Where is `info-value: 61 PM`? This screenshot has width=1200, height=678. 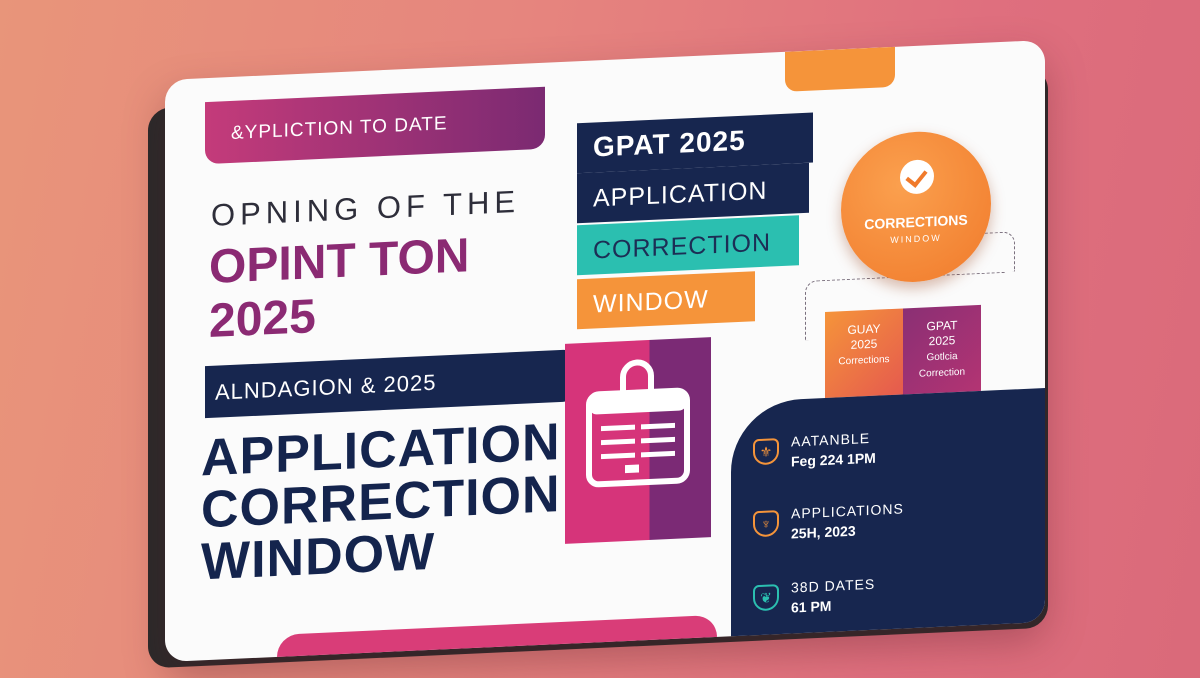 info-value: 61 PM is located at coordinates (811, 606).